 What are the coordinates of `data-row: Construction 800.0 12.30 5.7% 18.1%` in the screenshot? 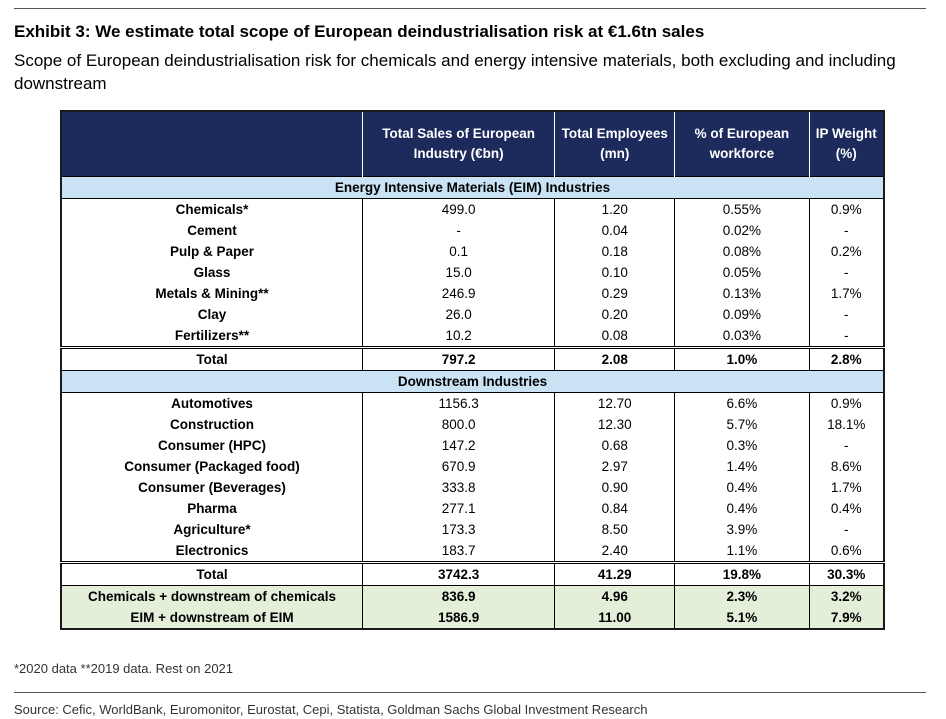 It's located at (472, 424).